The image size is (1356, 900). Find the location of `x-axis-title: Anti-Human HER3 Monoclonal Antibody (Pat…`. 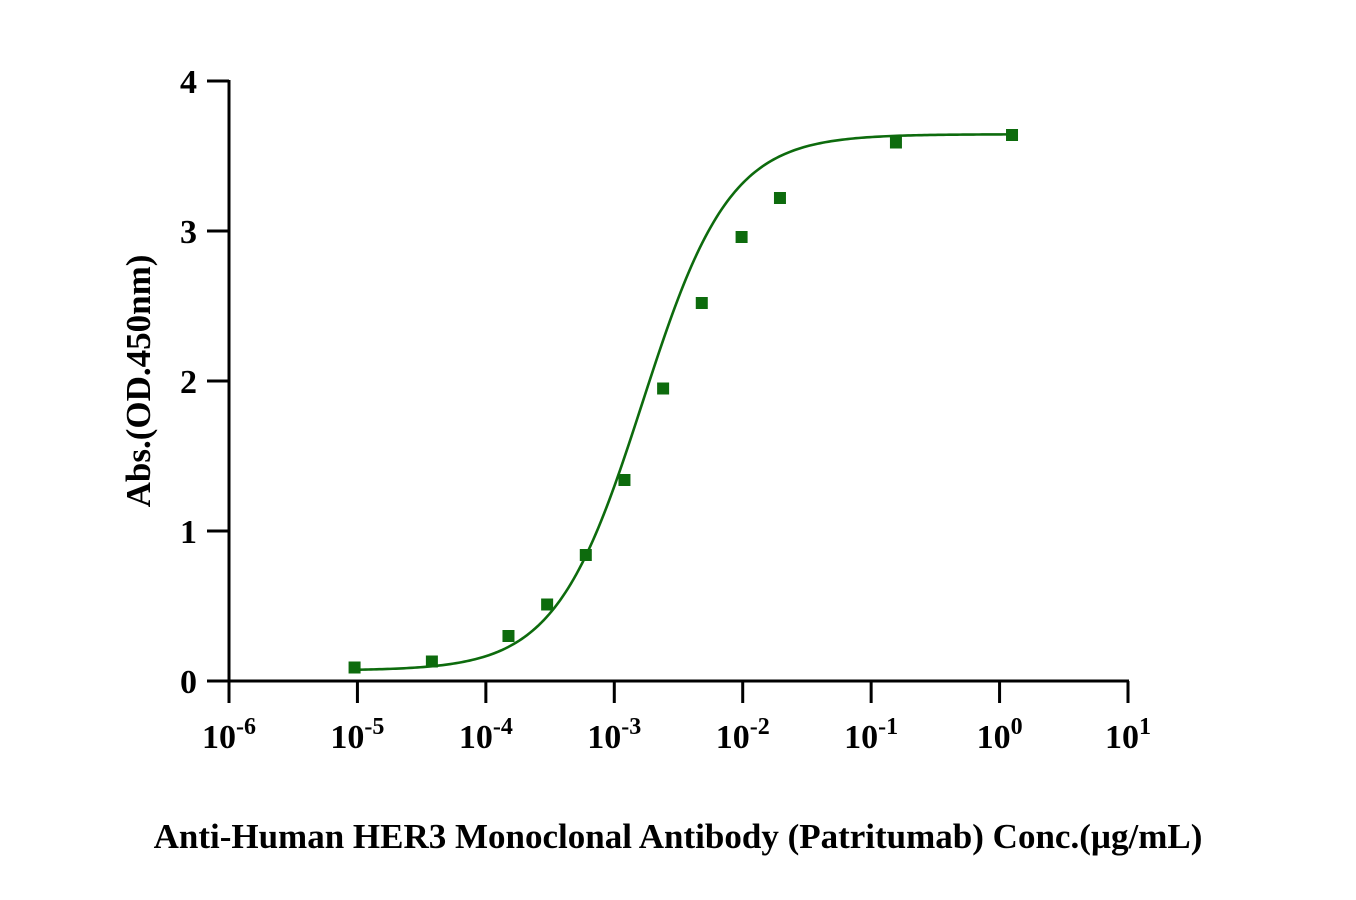

x-axis-title: Anti-Human HER3 Monoclonal Antibody (Pat… is located at coordinates (678, 836).